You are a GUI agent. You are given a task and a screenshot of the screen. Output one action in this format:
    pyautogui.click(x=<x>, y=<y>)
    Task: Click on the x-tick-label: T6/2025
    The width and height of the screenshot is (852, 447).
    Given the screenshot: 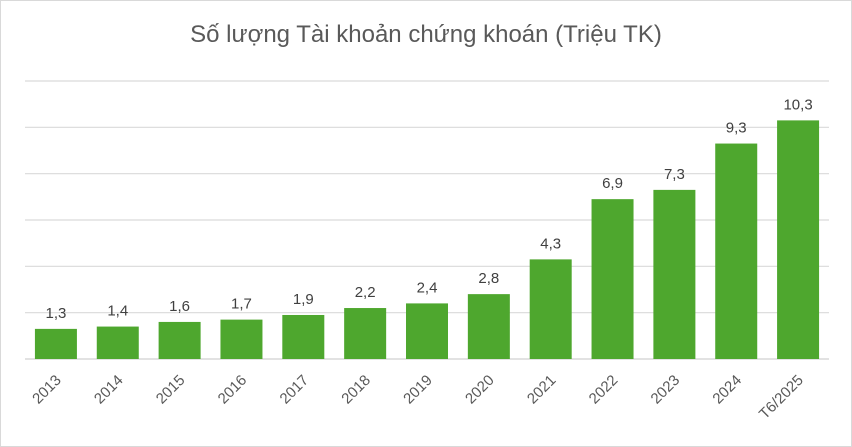 What is the action you would take?
    pyautogui.click(x=781, y=397)
    